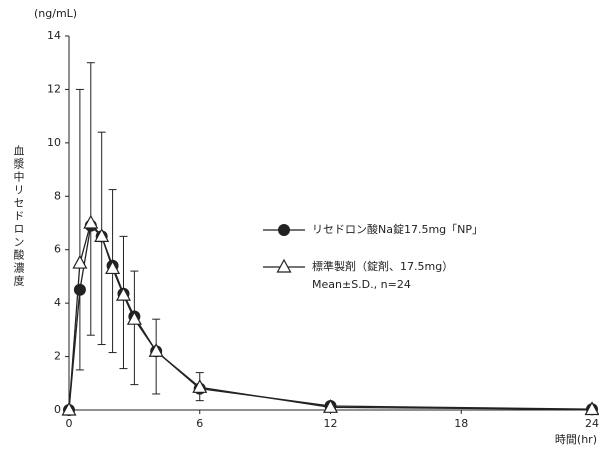 Image resolution: width=599 pixels, height=453 pixels. What do you see at coordinates (18, 216) in the screenshot?
I see `y-axis-label: 血漿中リセドロン酸濃度` at bounding box center [18, 216].